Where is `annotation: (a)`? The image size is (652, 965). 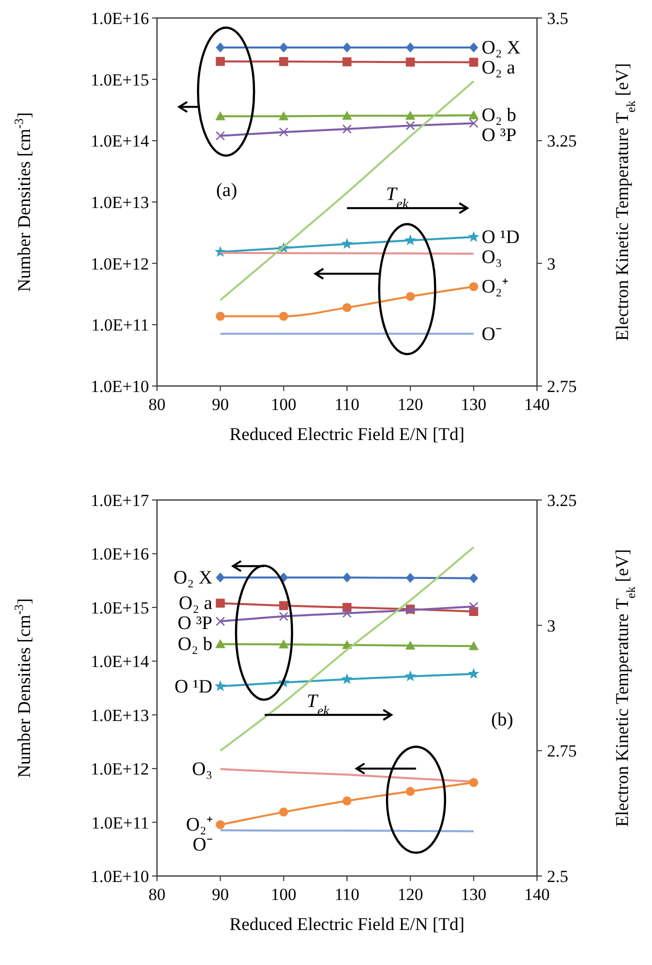 annotation: (a) is located at coordinates (227, 190).